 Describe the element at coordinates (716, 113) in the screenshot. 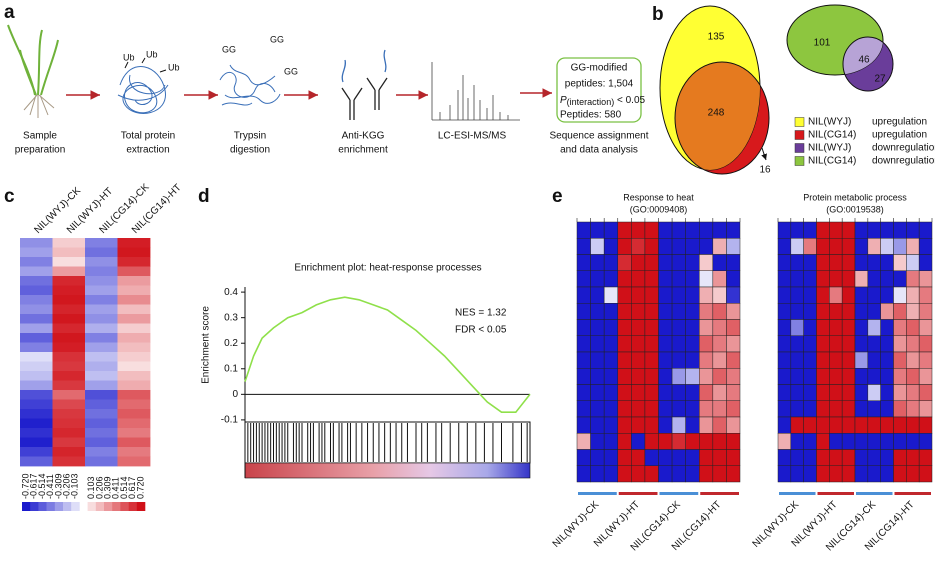

I see `venn-count: 248` at that location.